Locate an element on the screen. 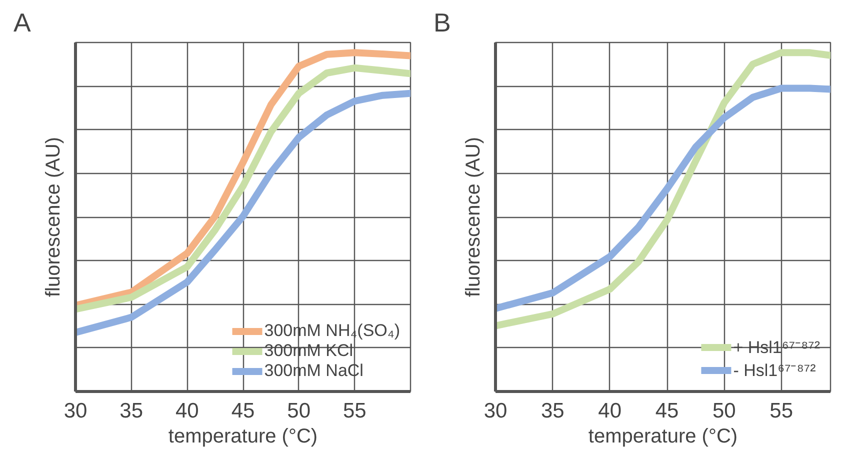  chart-title: B is located at coordinates (442, 23).